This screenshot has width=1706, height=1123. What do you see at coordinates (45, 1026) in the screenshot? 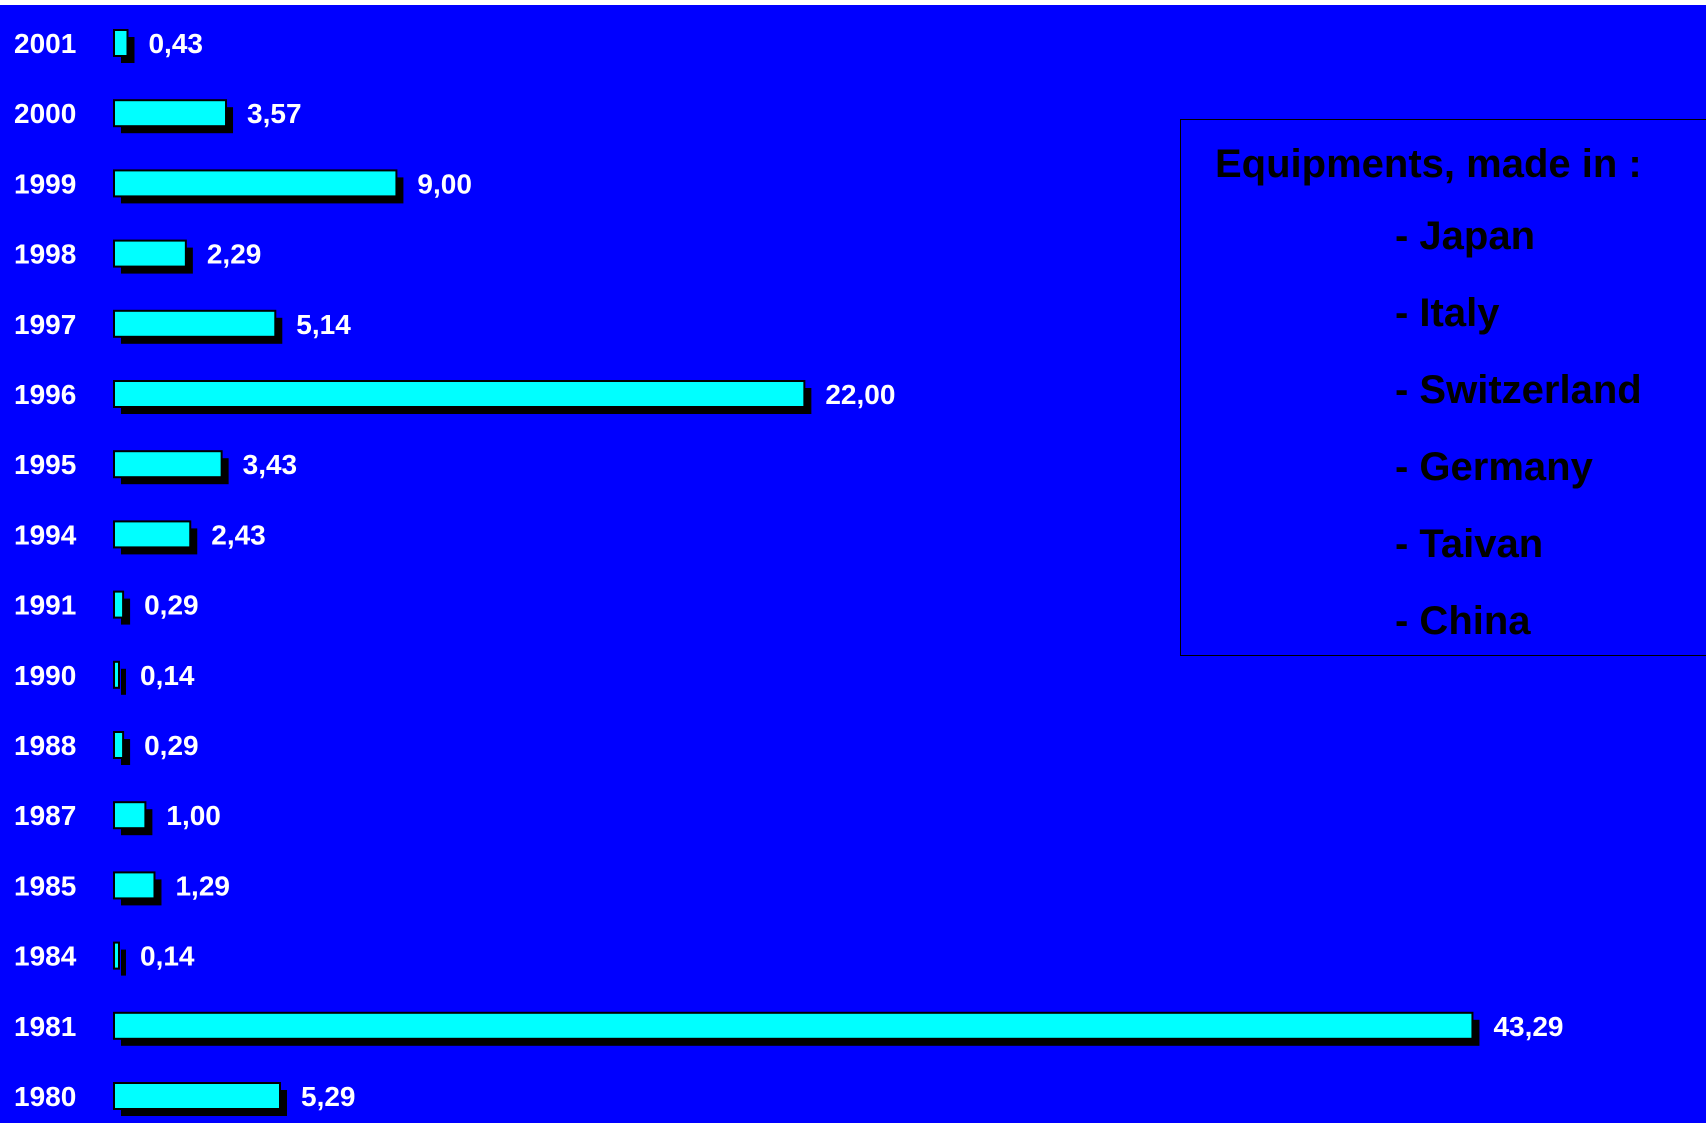
I see `year-label-1981: 1981` at bounding box center [45, 1026].